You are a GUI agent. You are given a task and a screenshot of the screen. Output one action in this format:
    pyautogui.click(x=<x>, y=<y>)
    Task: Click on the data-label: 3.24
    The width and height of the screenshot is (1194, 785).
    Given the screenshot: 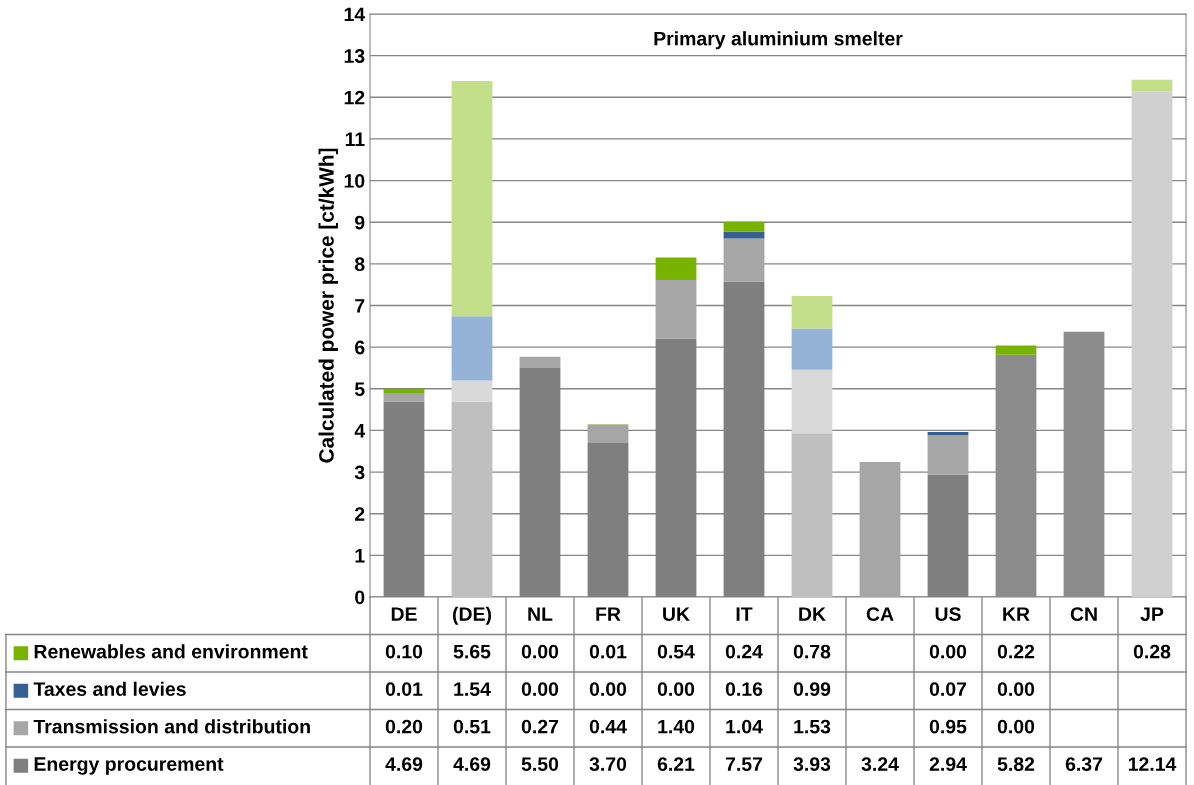 What is the action you would take?
    pyautogui.click(x=880, y=764)
    